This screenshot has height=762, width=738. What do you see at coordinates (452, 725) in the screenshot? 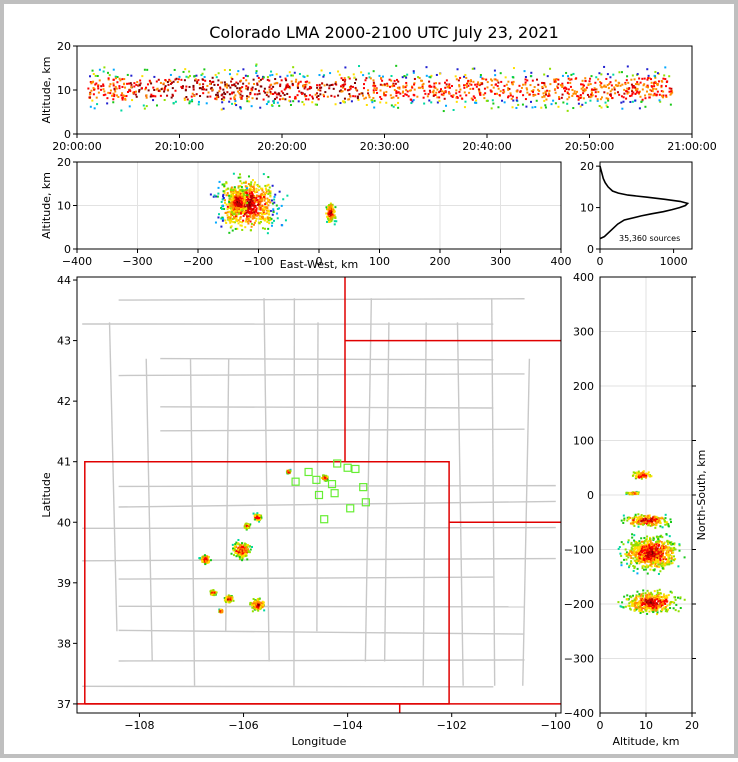
I see `plan-x-tick-label: −102` at bounding box center [452, 725].